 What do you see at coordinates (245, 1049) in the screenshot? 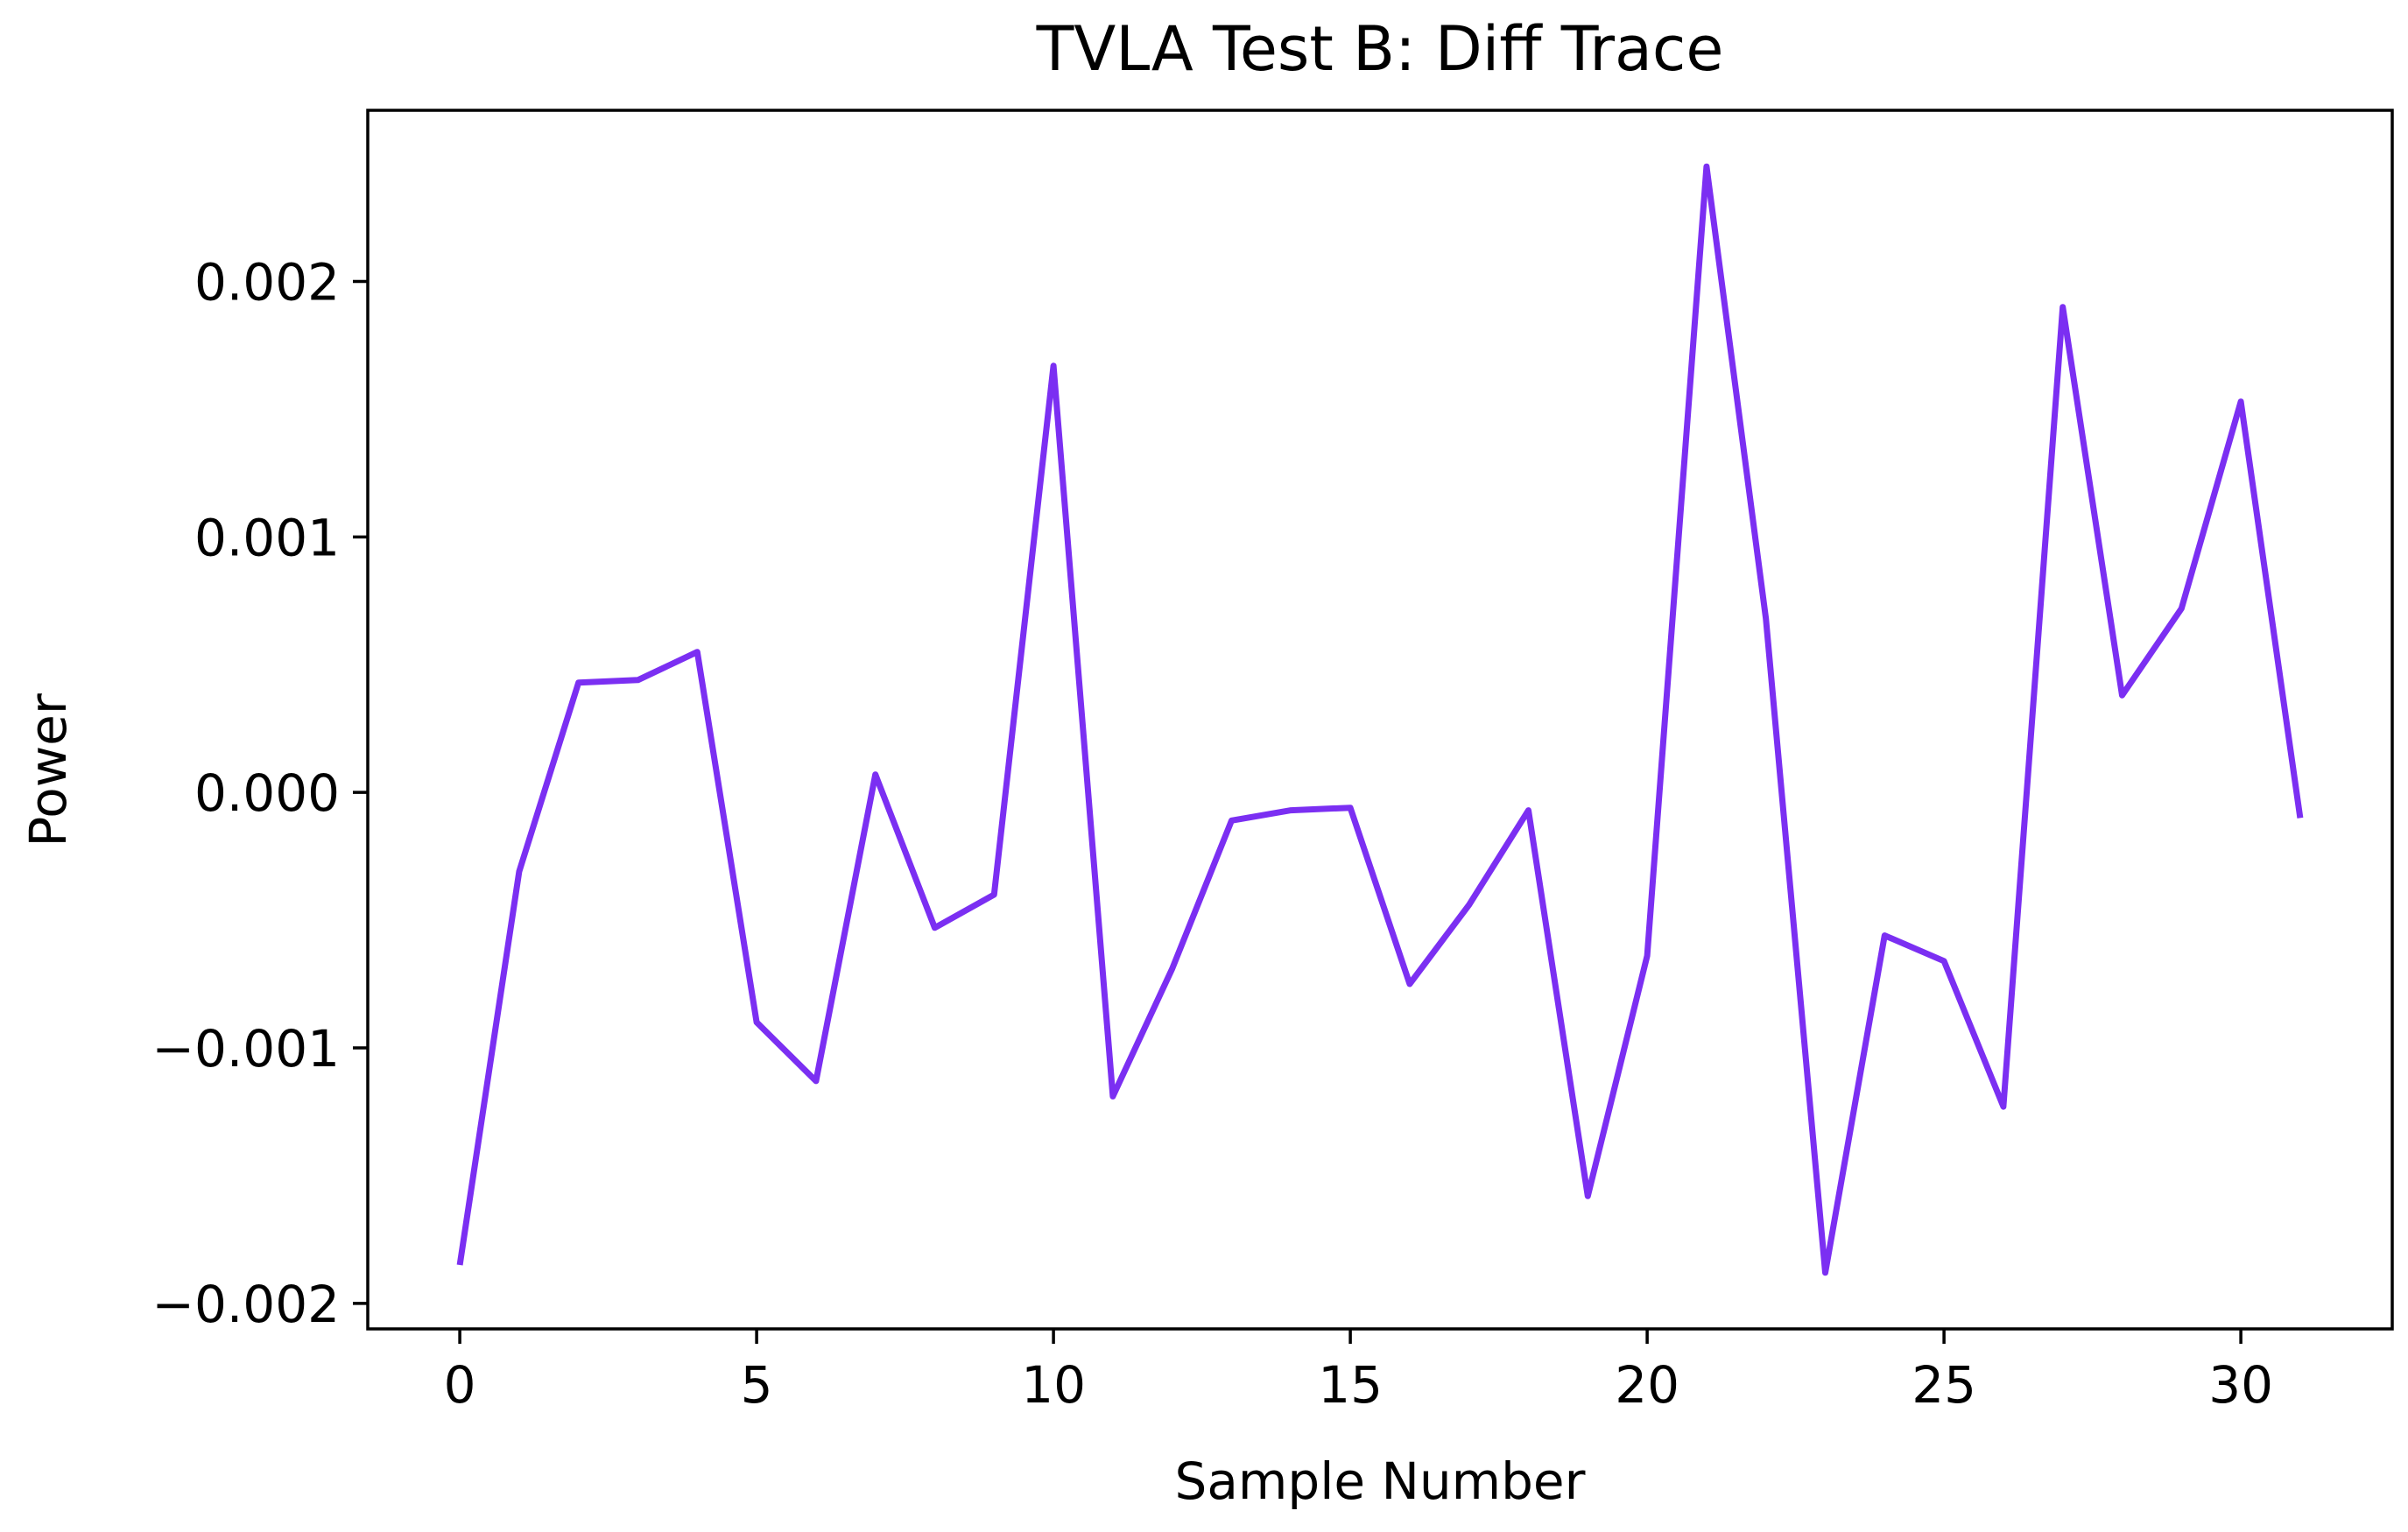
I see `y-tick-label: −0.001` at bounding box center [245, 1049].